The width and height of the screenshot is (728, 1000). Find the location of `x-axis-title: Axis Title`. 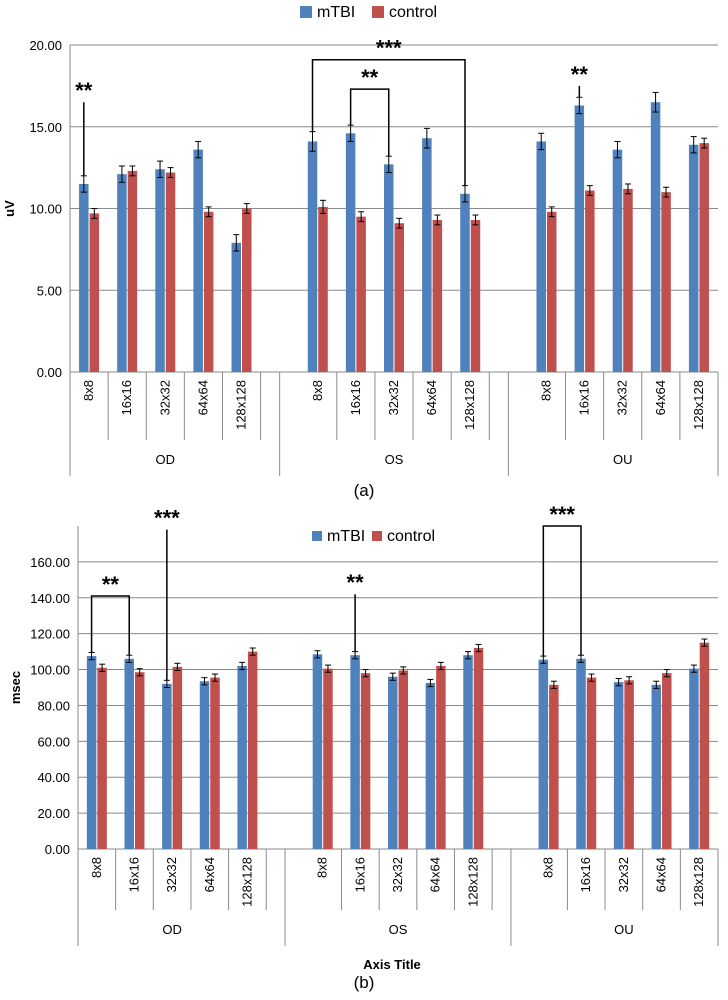

x-axis-title: Axis Title is located at coordinates (392, 964).